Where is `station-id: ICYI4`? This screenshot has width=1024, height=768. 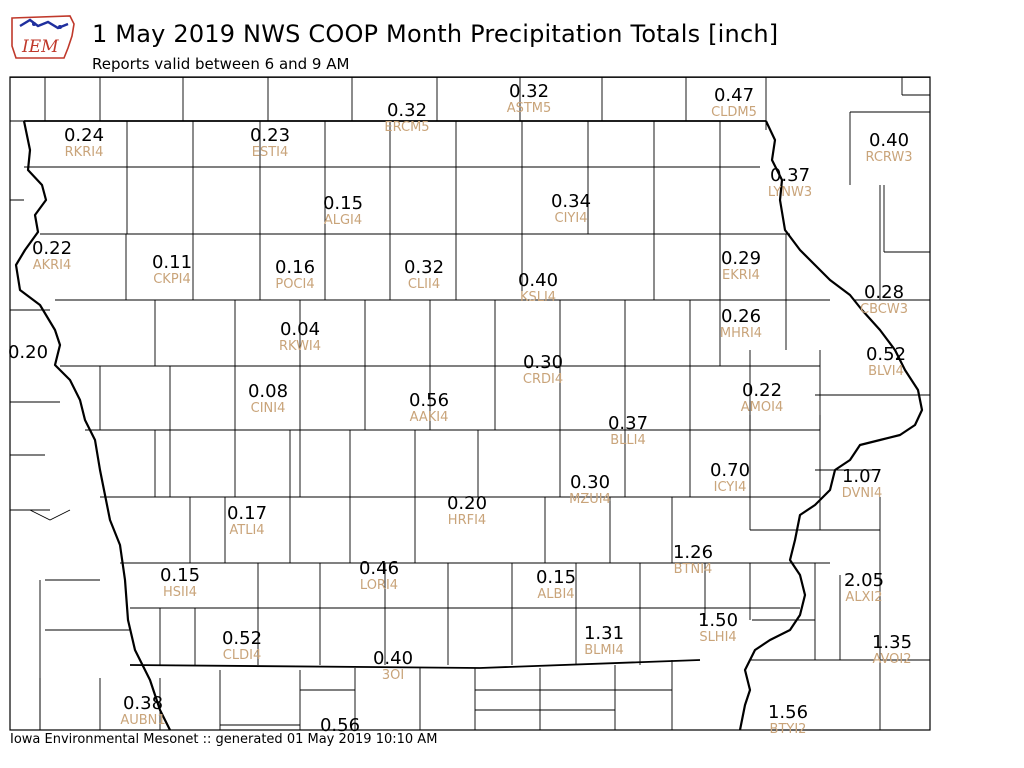
station-id: ICYI4 is located at coordinates (730, 487).